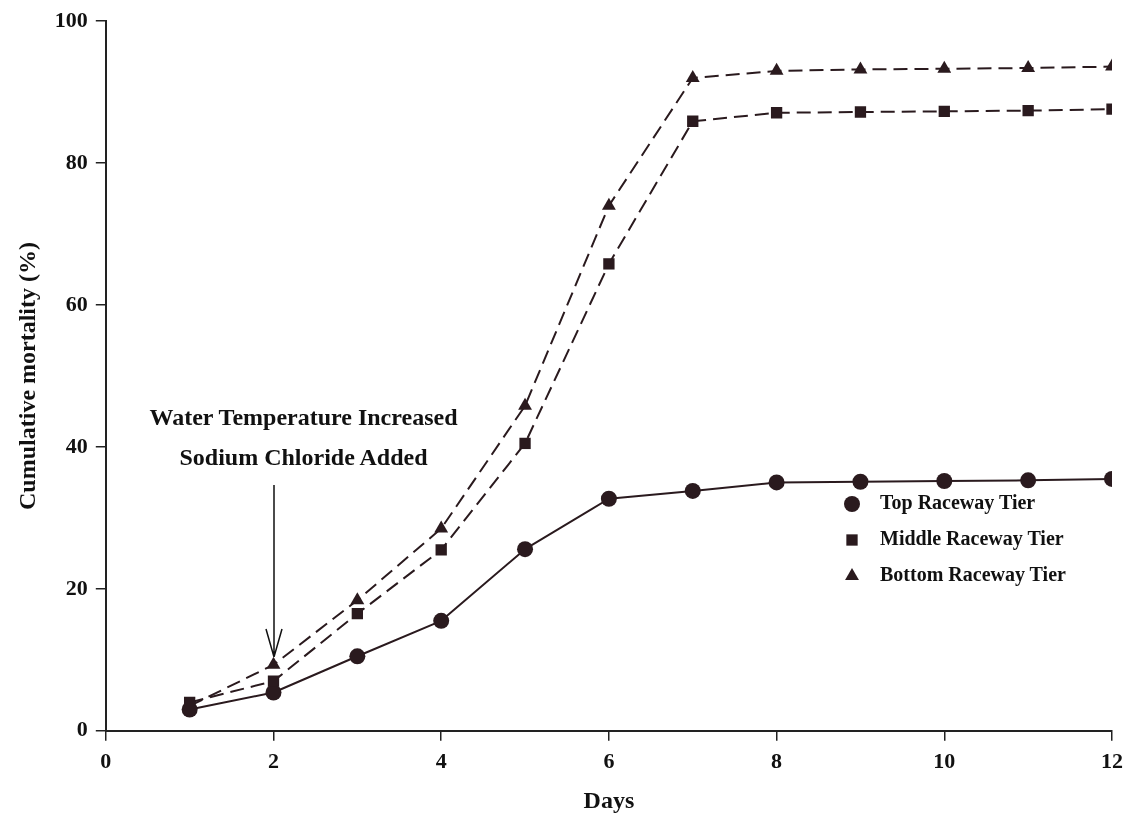  What do you see at coordinates (71, 19) in the screenshot?
I see `y-tick-label: 100` at bounding box center [71, 19].